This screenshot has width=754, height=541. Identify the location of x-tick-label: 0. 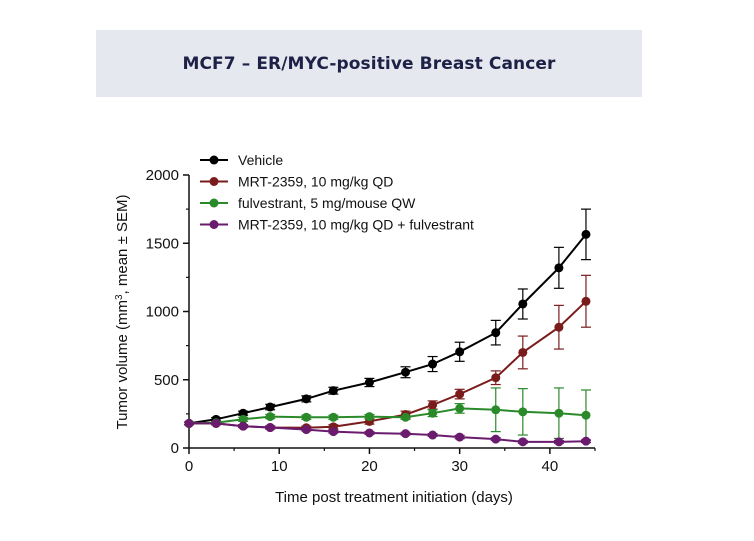
(189, 466).